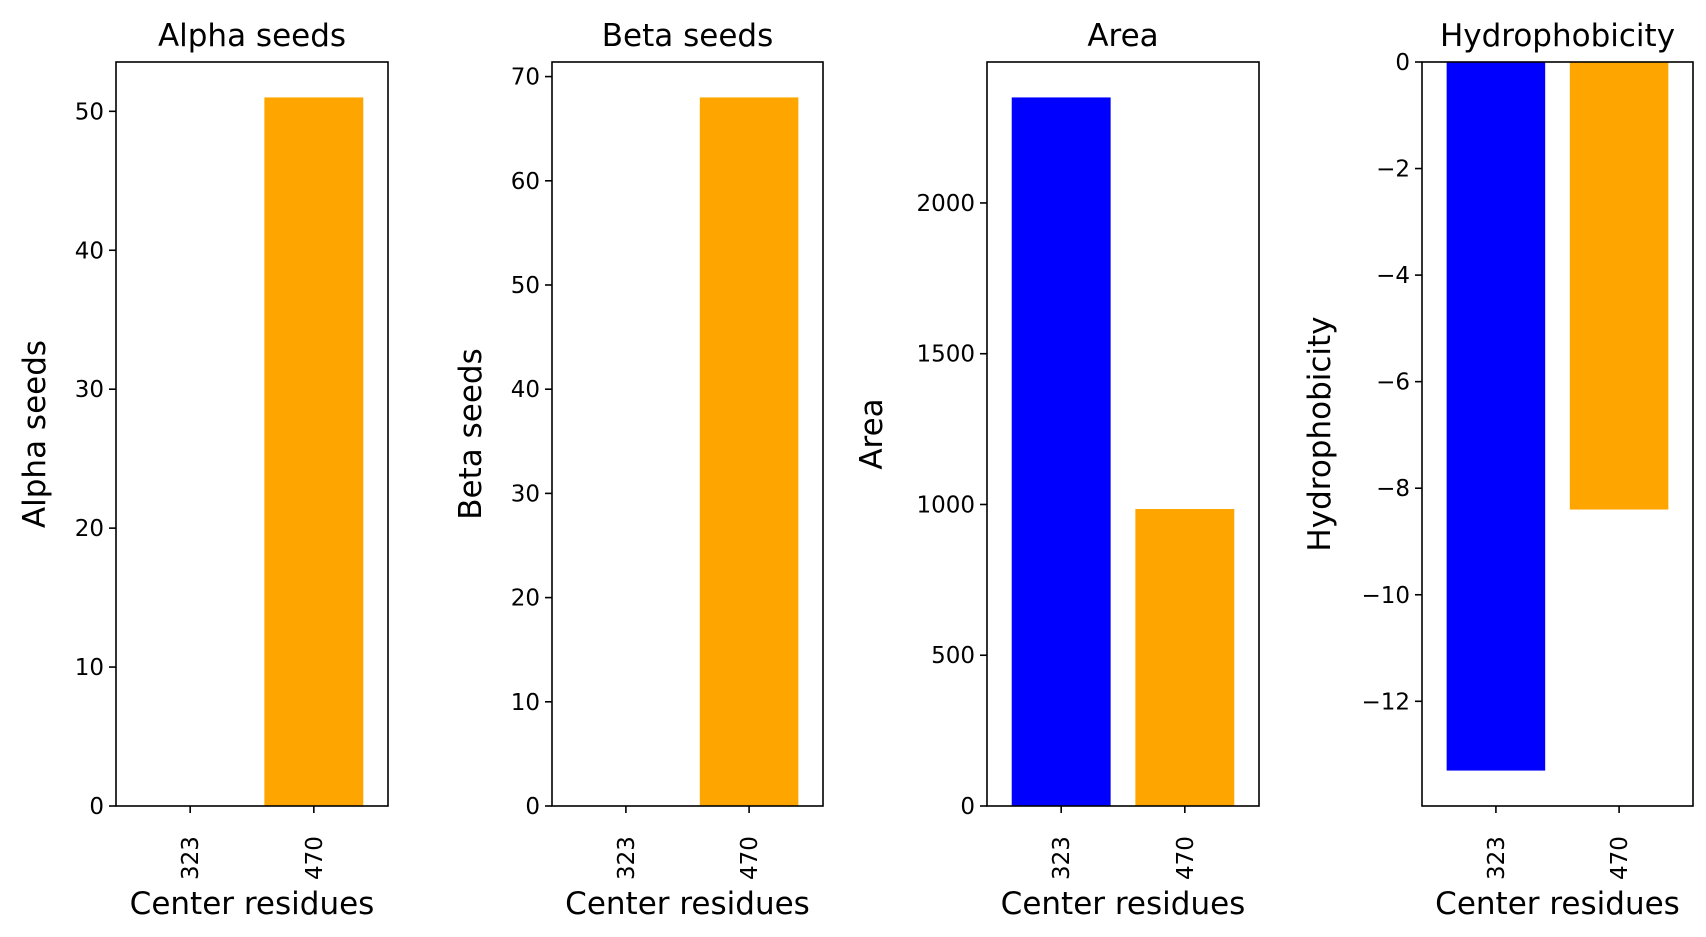 This screenshot has width=1706, height=937. I want to click on y-tick-label: −8, so click(1393, 489).